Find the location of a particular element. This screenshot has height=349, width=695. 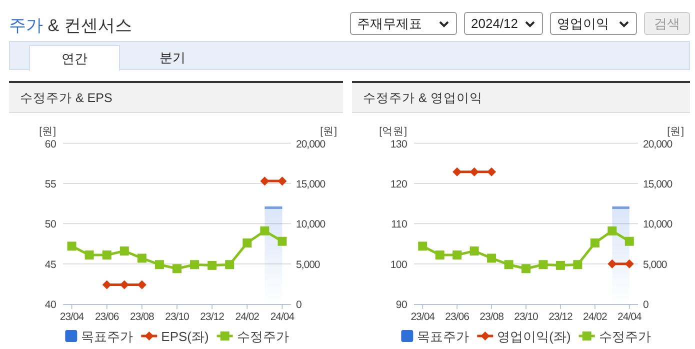

chart-title: 수정주가 & EPS is located at coordinates (66, 98).